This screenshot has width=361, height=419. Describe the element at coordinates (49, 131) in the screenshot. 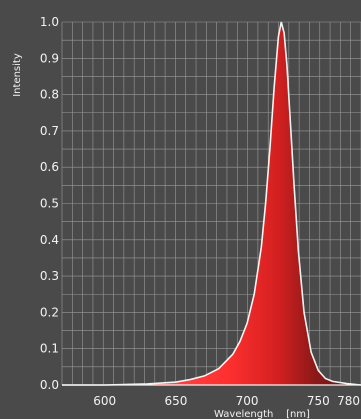

I see `y-tick-label: 0.7` at that location.